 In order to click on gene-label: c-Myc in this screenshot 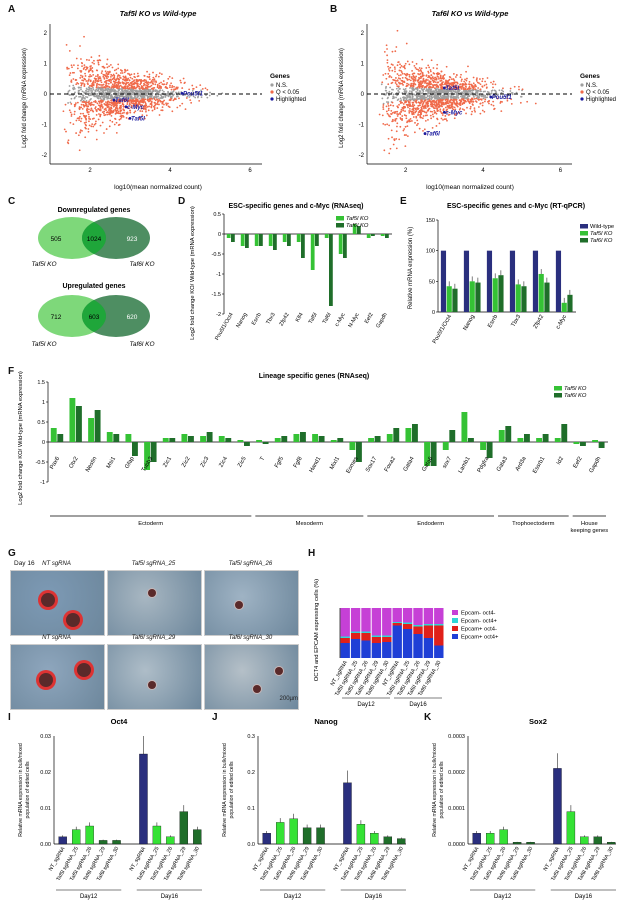, I will do `click(454, 113)`.